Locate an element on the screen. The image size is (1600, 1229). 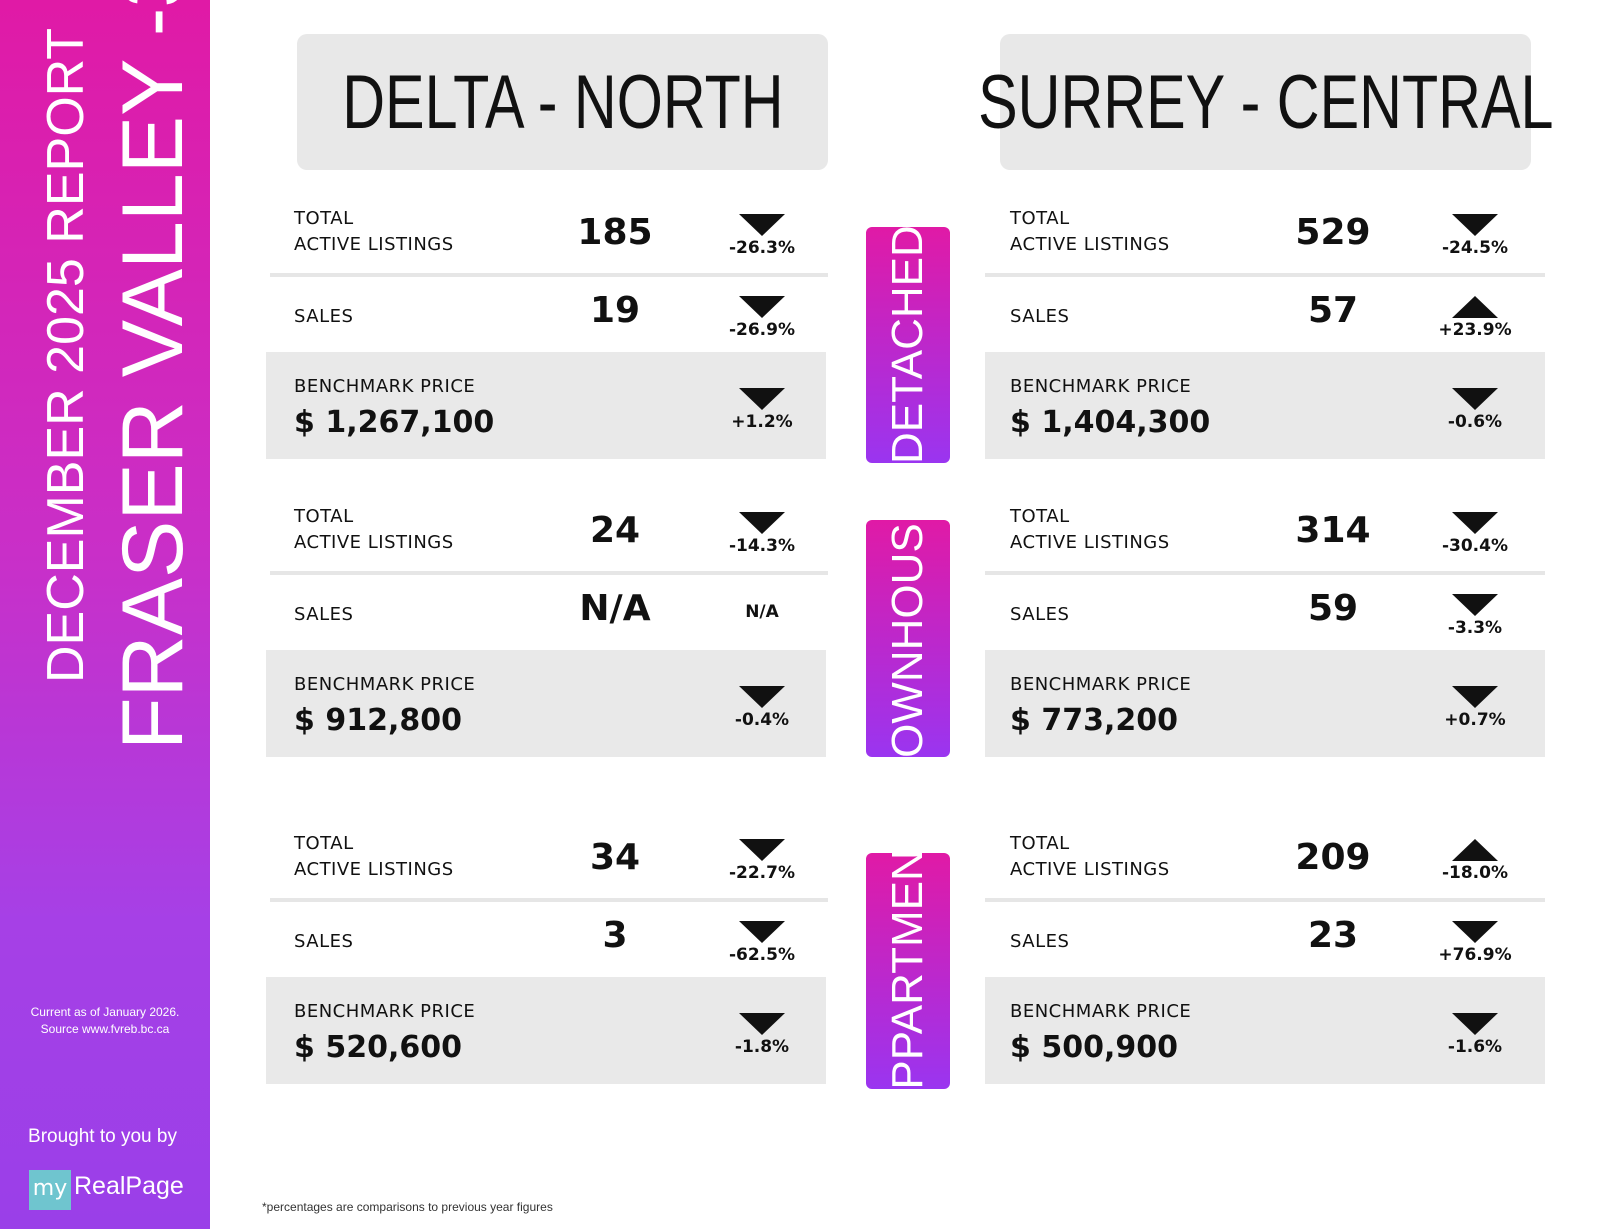
row-value: 19 is located at coordinates (615, 310).